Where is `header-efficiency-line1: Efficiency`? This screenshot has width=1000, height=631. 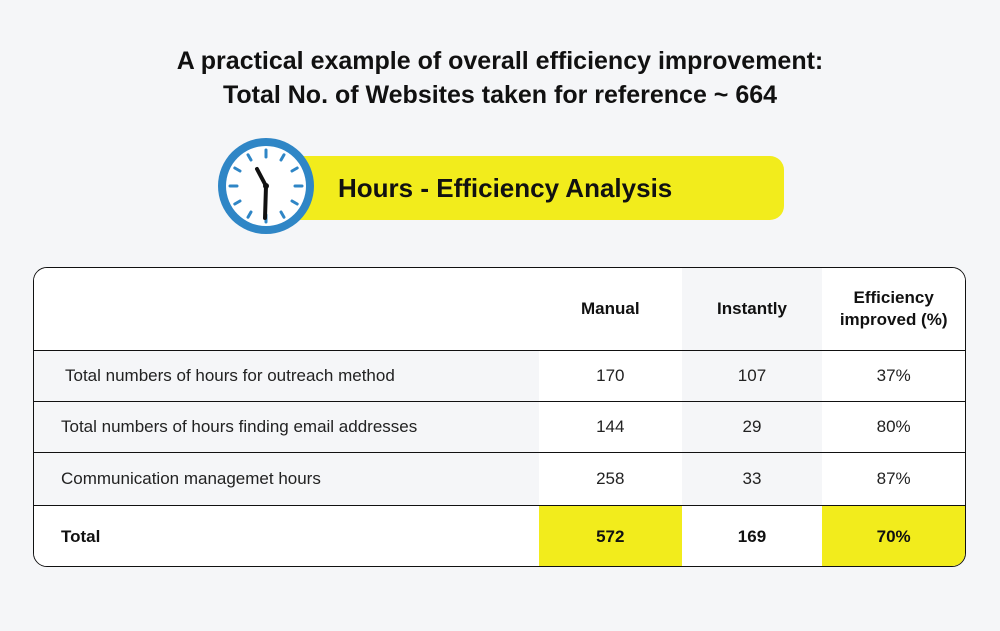
header-efficiency-line1: Efficiency is located at coordinates (893, 297).